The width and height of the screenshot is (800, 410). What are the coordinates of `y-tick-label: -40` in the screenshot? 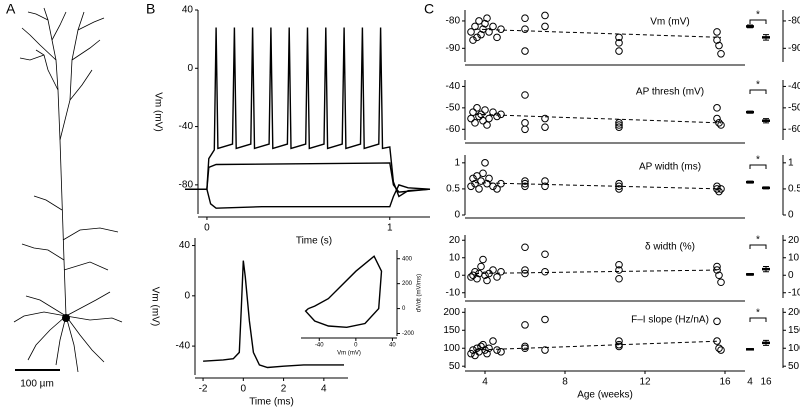 It's located at (186, 126).